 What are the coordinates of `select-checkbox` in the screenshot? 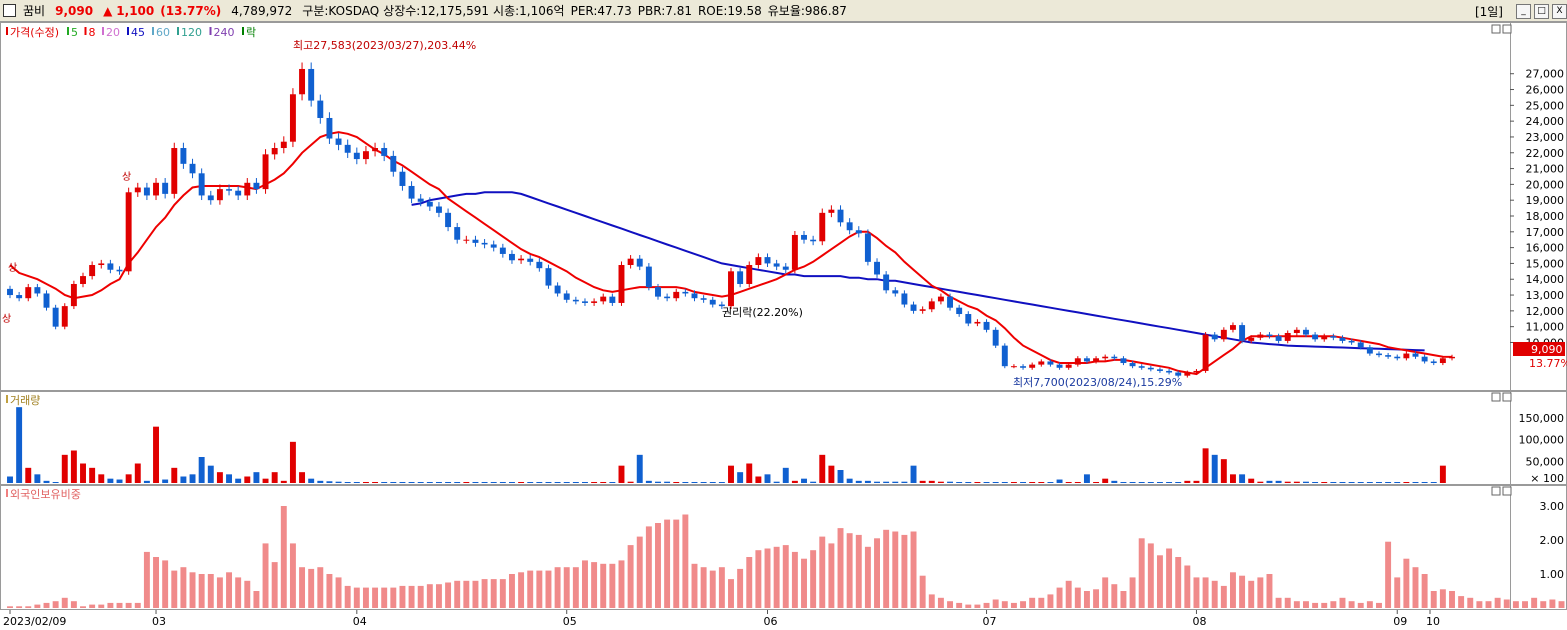 It's located at (9, 10).